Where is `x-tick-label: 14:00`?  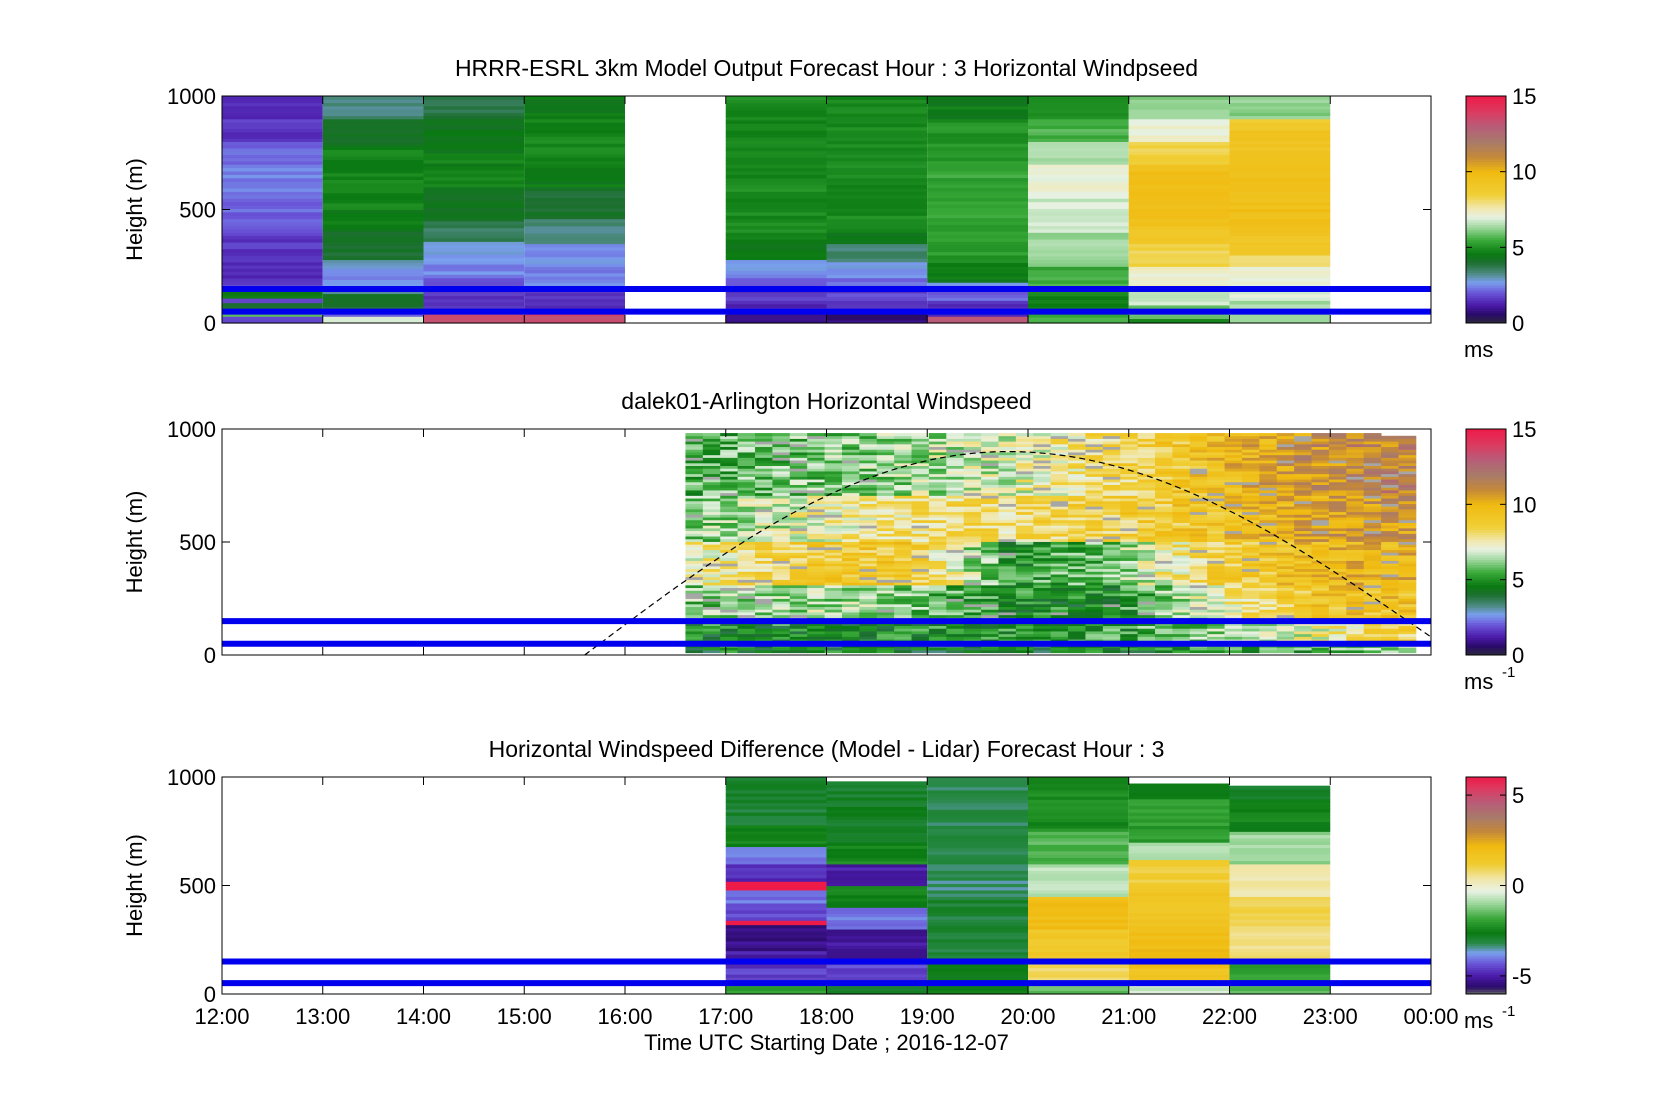 x-tick-label: 14:00 is located at coordinates (423, 1016).